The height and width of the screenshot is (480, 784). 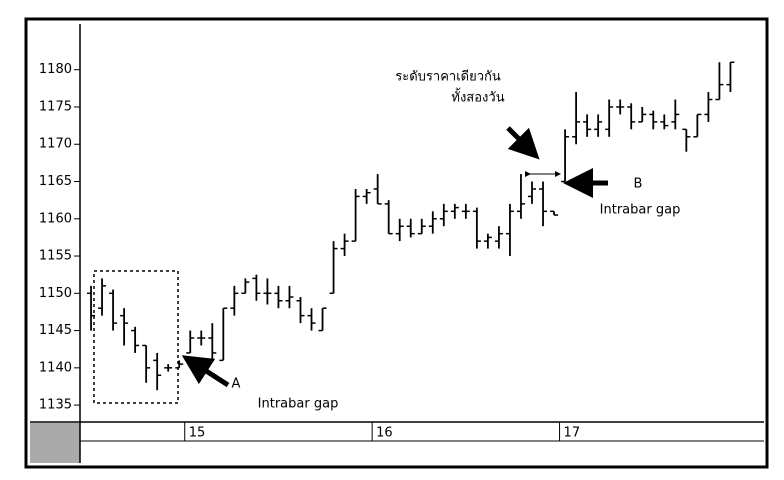 I want to click on y-tick-label: 1140, so click(x=55, y=367).